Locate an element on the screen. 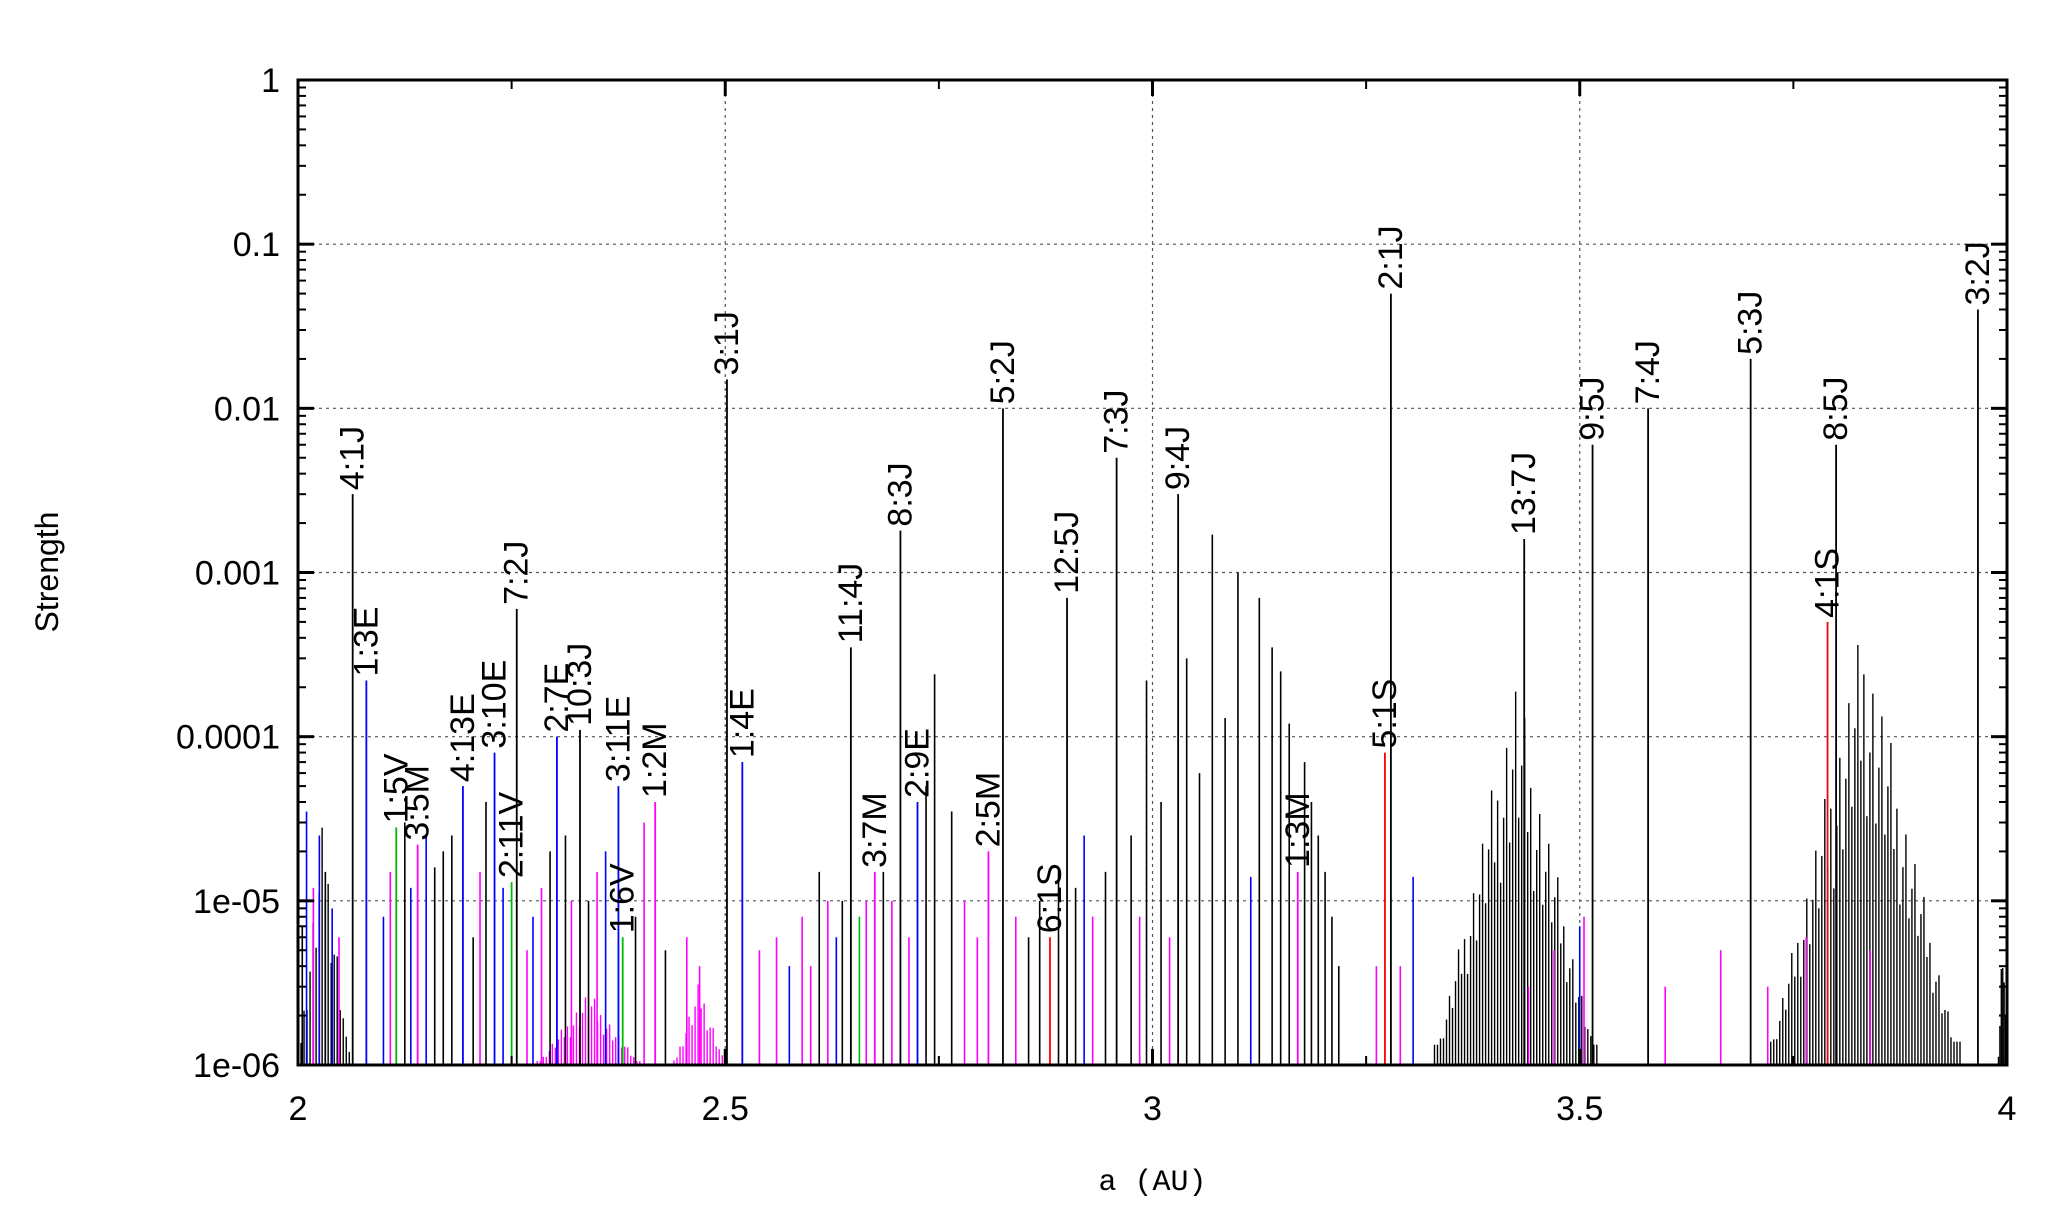  resonance-label: 4:13E is located at coordinates (463, 737).